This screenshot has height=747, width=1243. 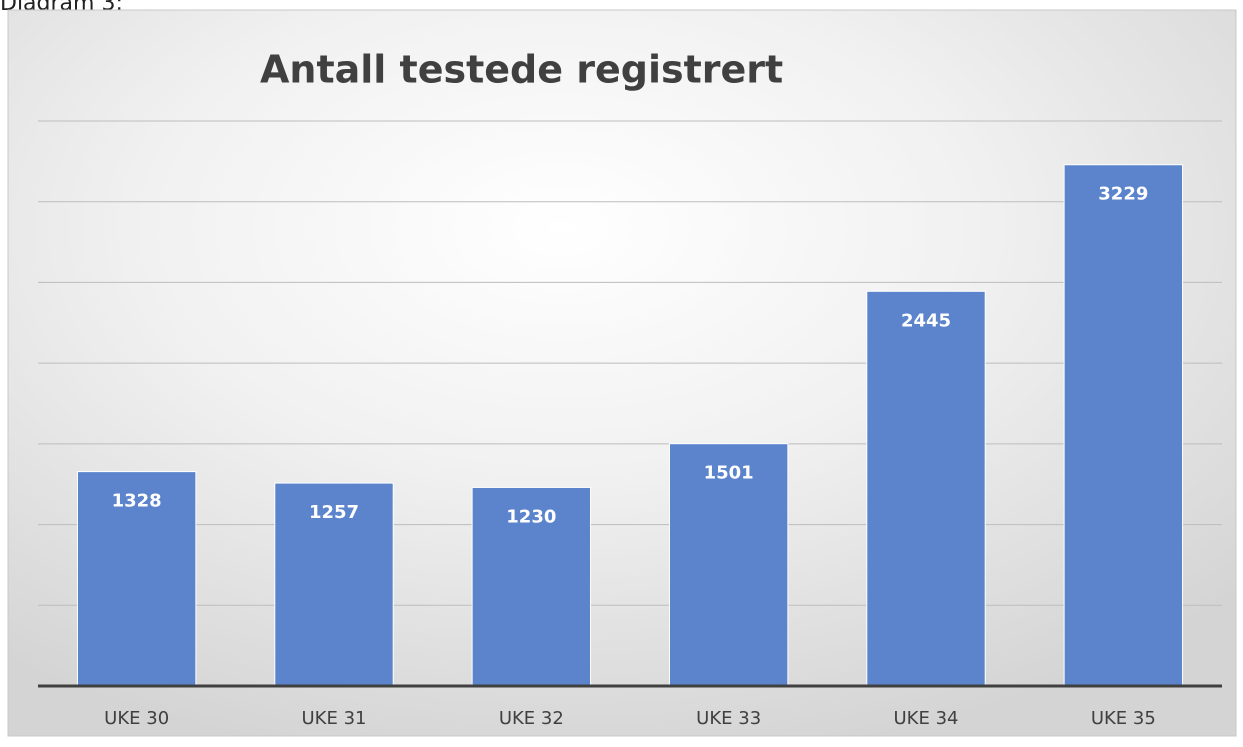 I want to click on x-tick-label: UKE 32, so click(x=531, y=718).